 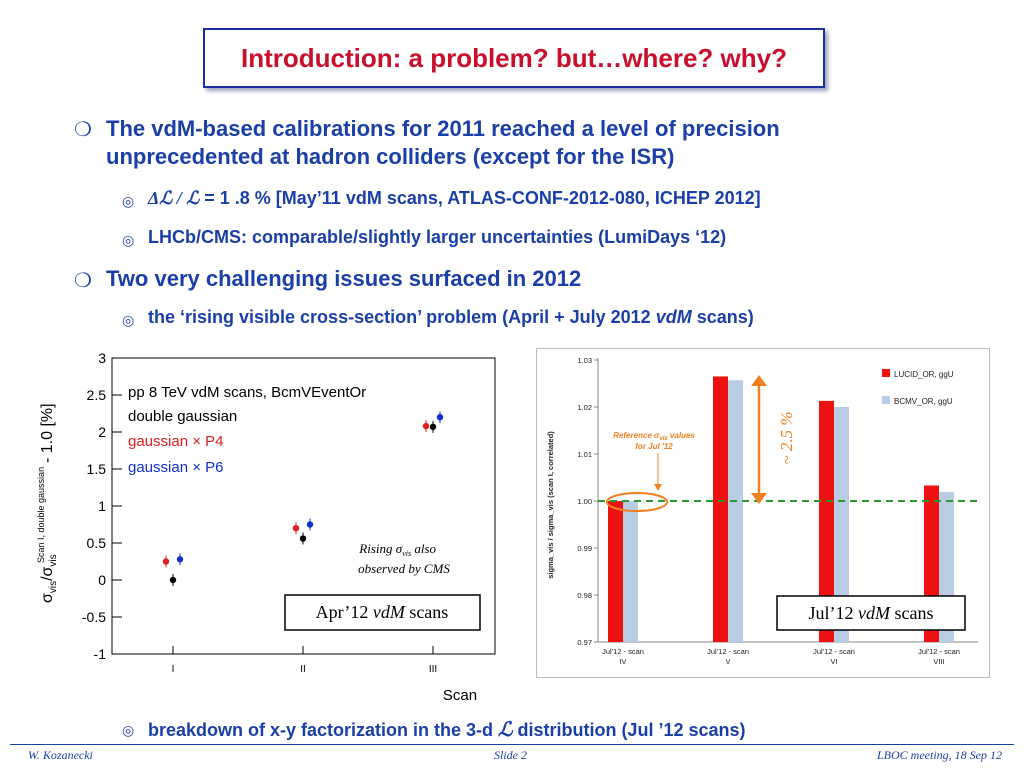 What do you see at coordinates (97, 469) in the screenshot?
I see `left-ytick-label: 1.5` at bounding box center [97, 469].